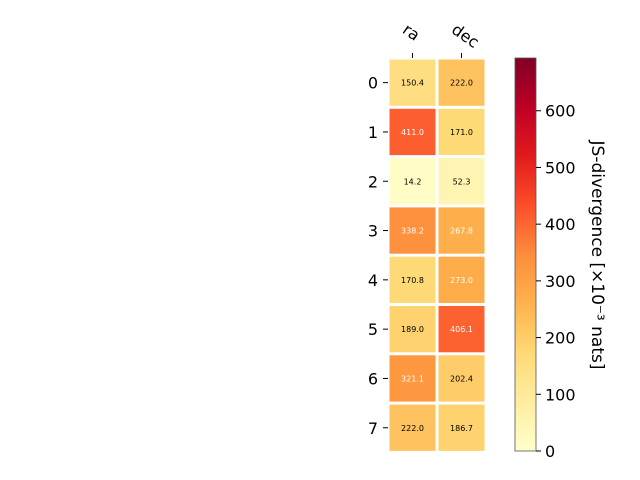  I want to click on cell-value-label: 14.2, so click(413, 181).